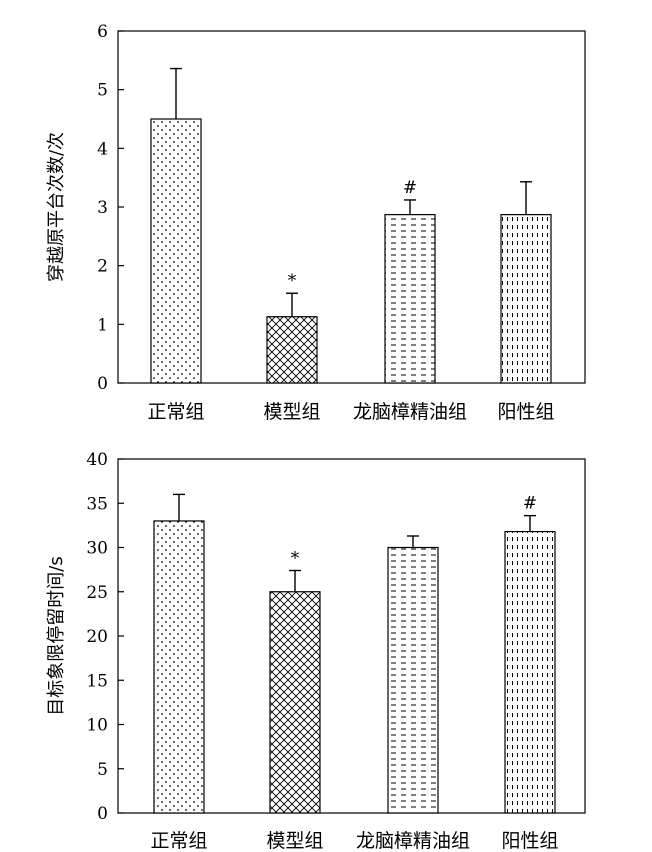 The width and height of the screenshot is (652, 852). I want to click on y-tick-label: 10, so click(97, 726).